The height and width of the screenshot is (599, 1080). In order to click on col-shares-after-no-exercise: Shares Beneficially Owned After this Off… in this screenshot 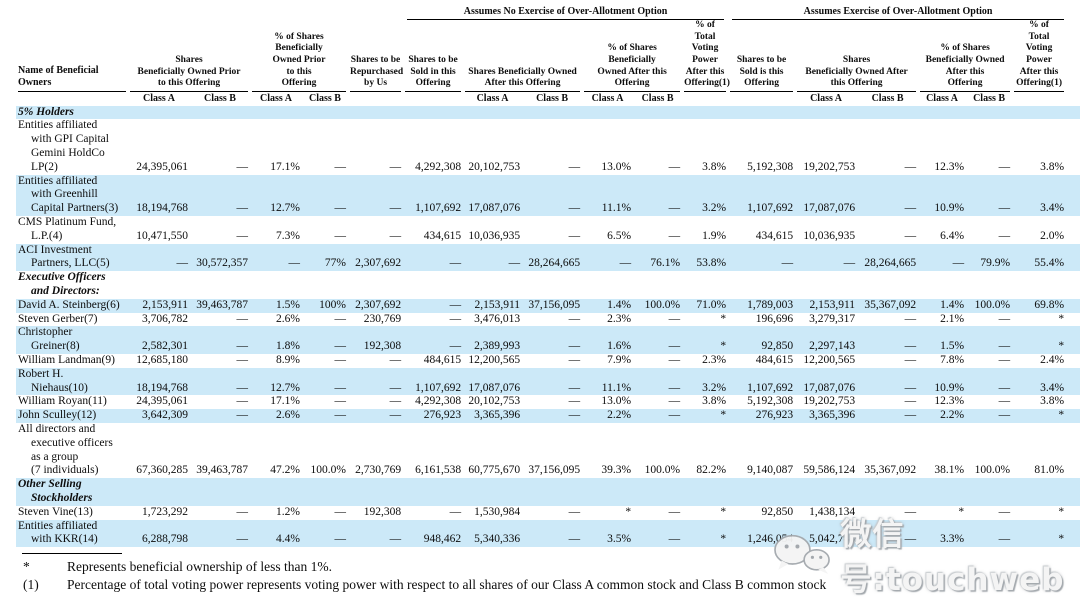, I will do `click(522, 56)`.